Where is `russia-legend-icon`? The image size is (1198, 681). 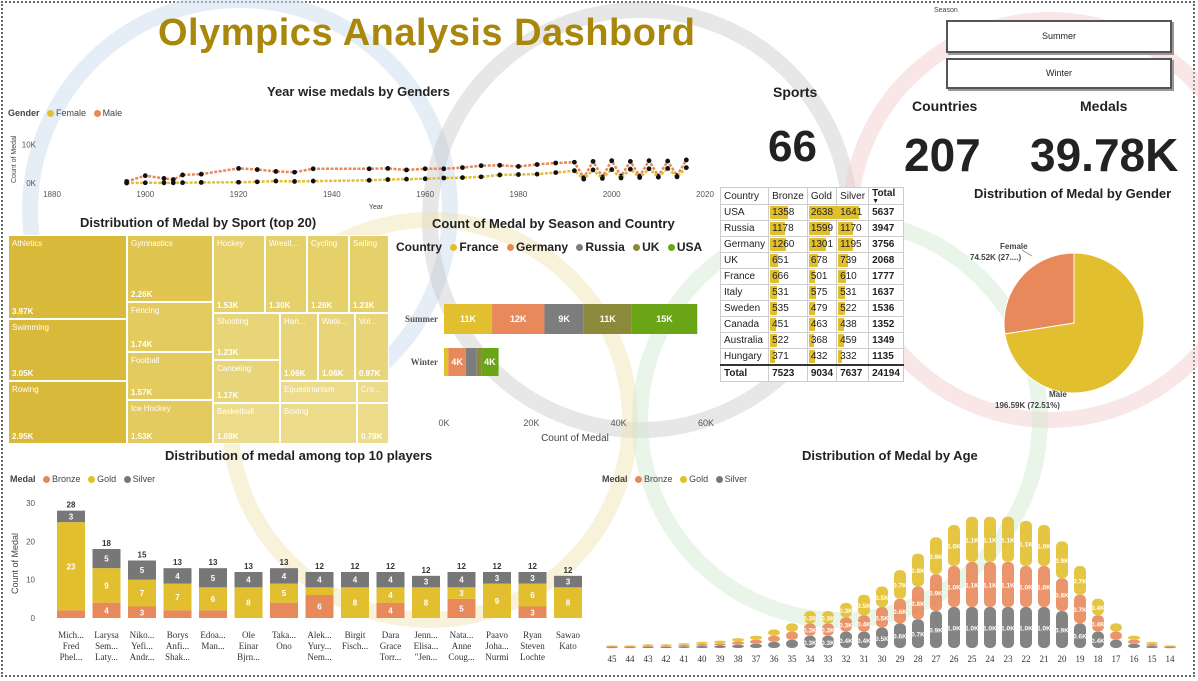
russia-legend-icon is located at coordinates (580, 248).